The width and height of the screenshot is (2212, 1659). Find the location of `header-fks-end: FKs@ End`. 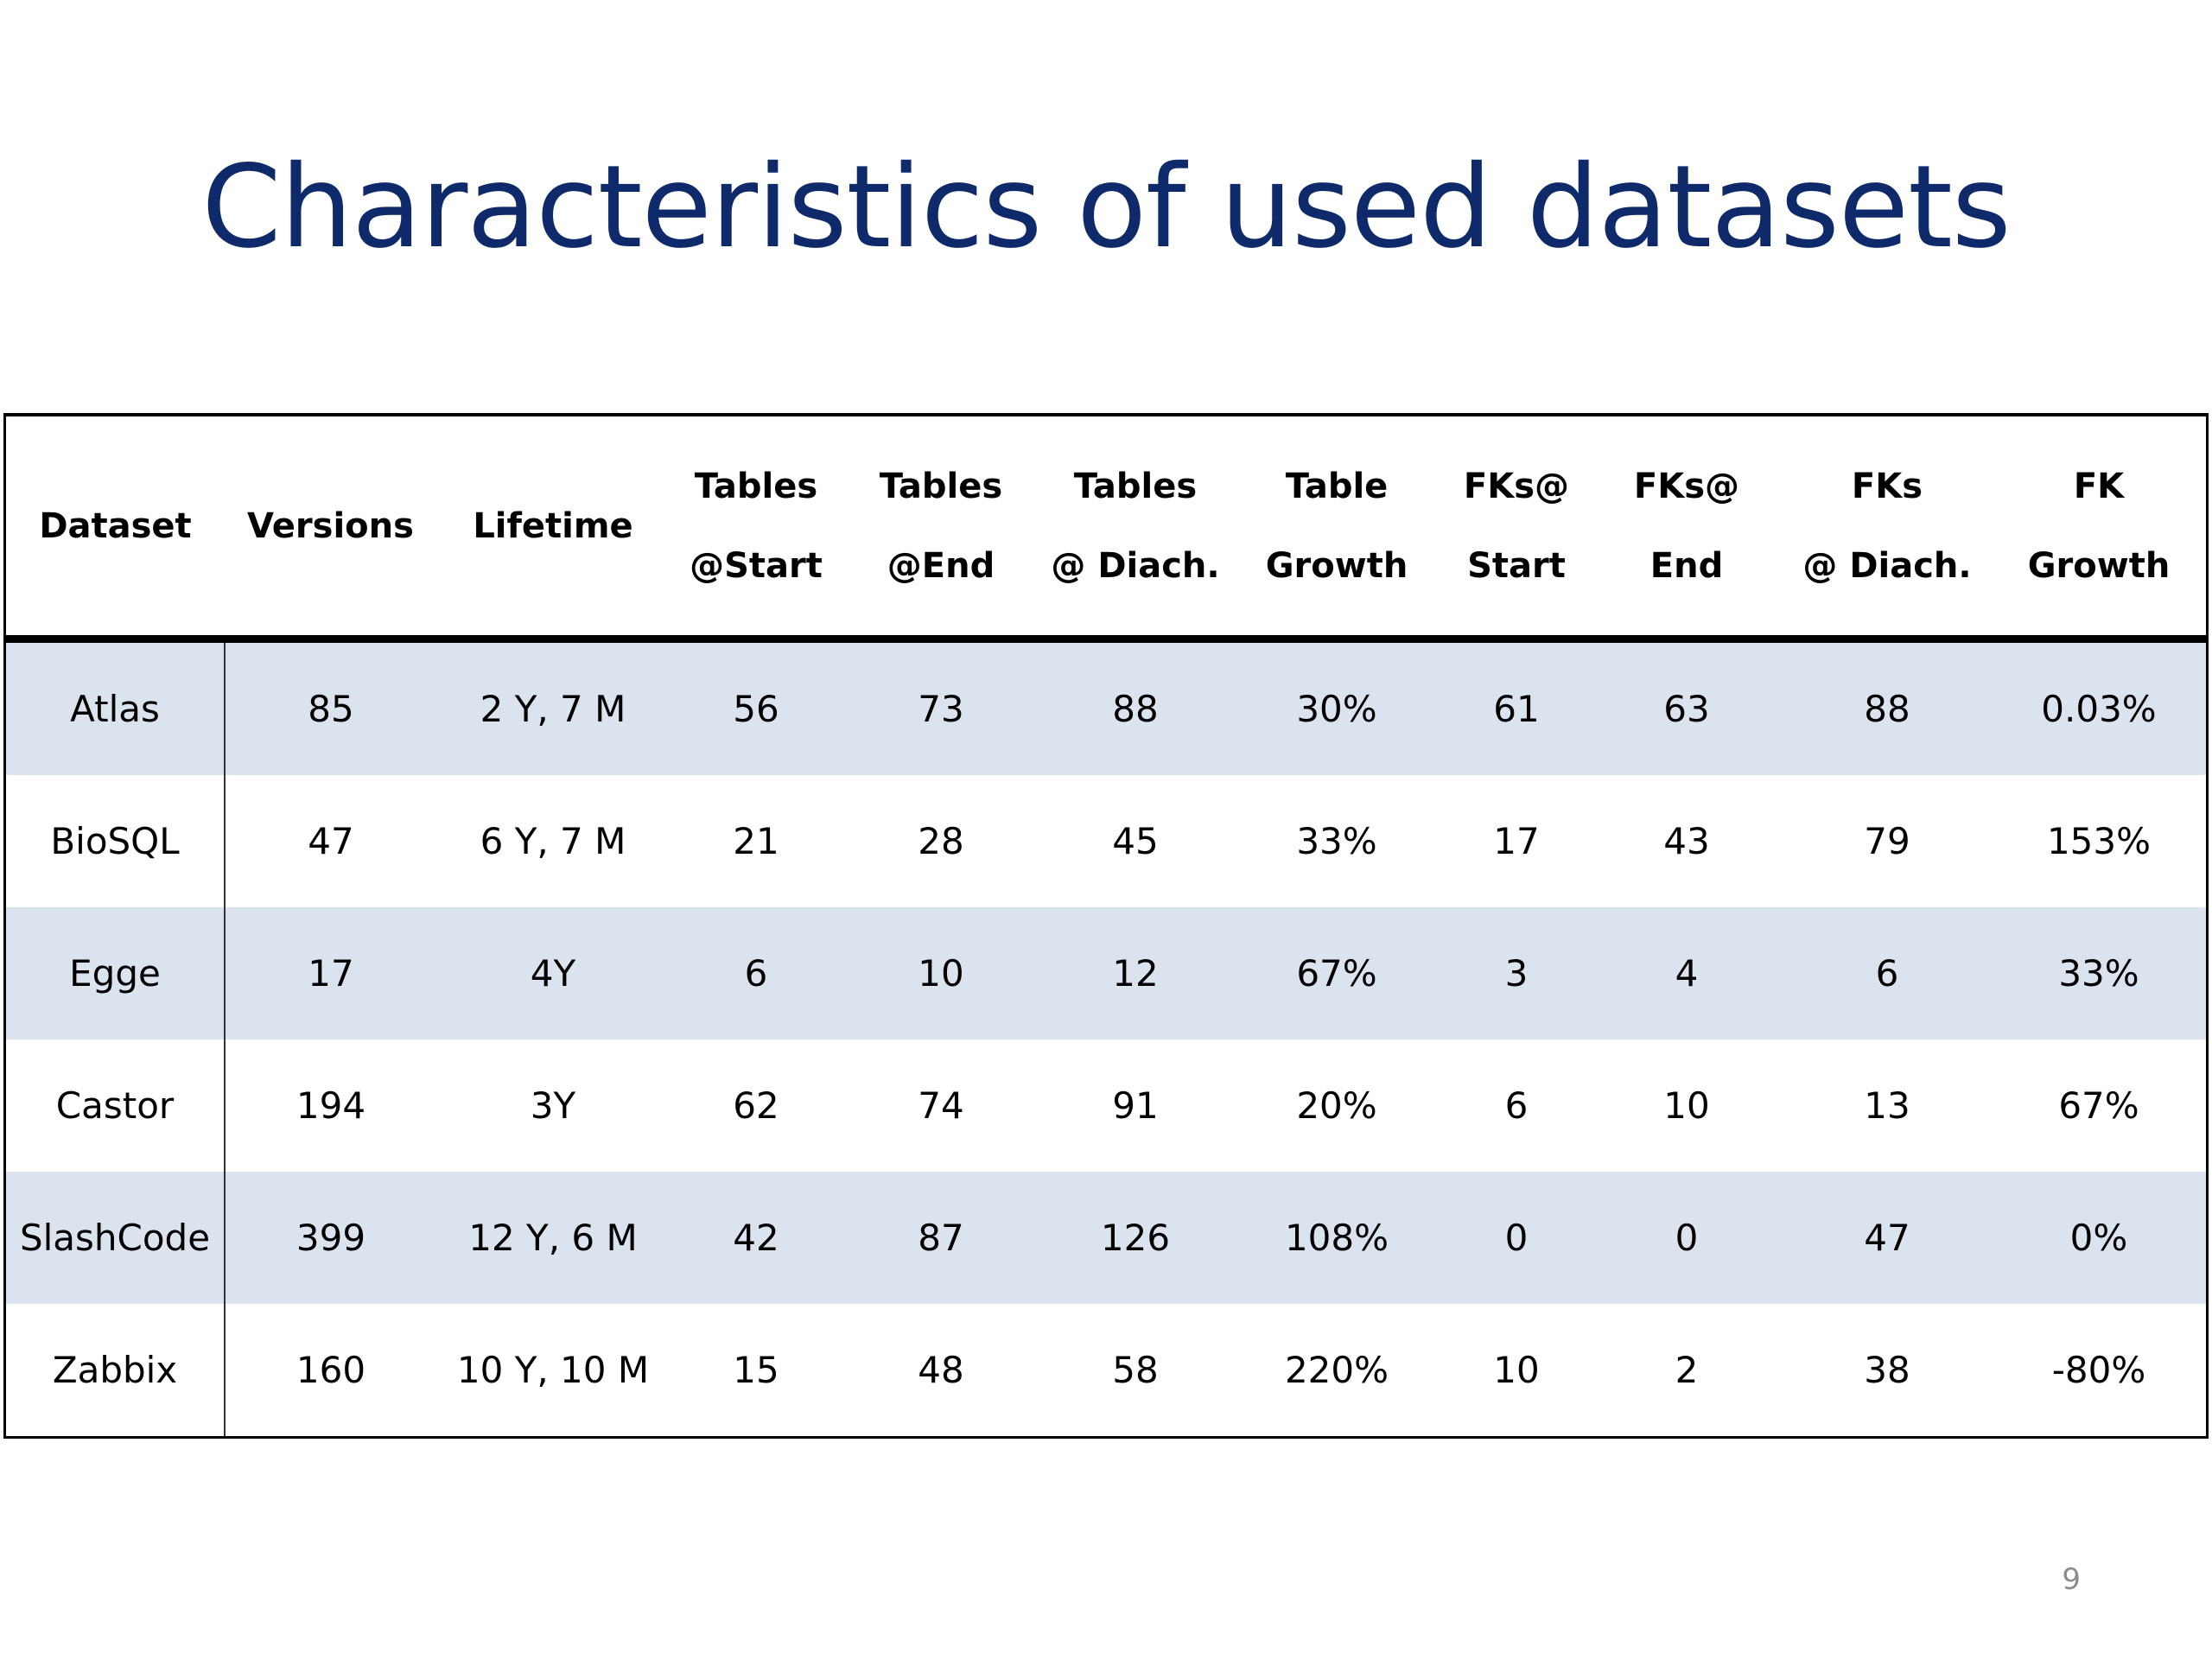

header-fks-end: FKs@ End is located at coordinates (1687, 529).